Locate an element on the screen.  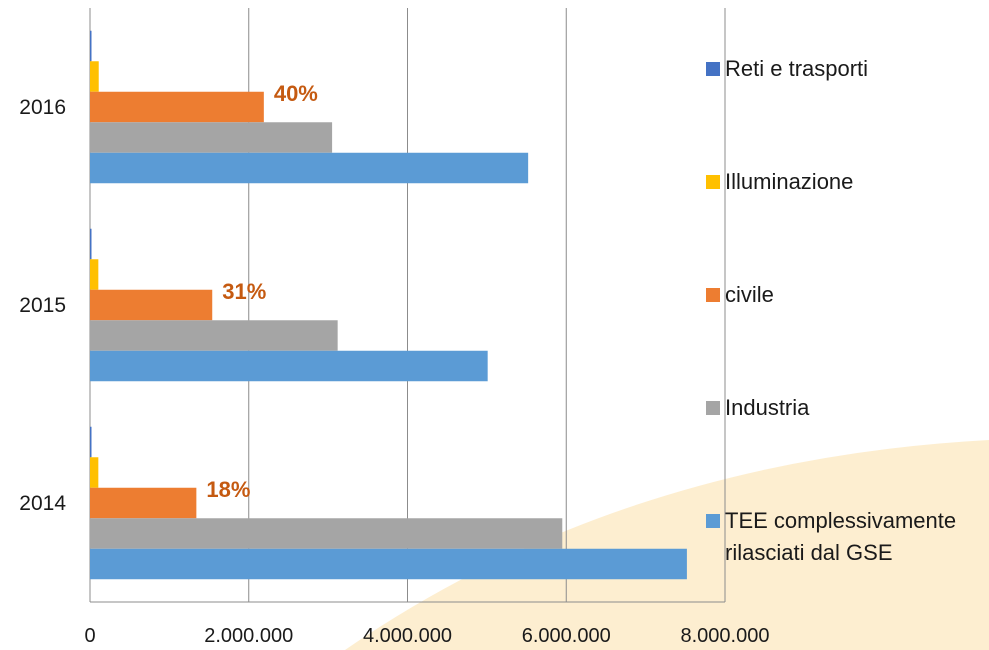
legend-label: TEE complessivamente rilasciati dal GSE is located at coordinates (840, 536).